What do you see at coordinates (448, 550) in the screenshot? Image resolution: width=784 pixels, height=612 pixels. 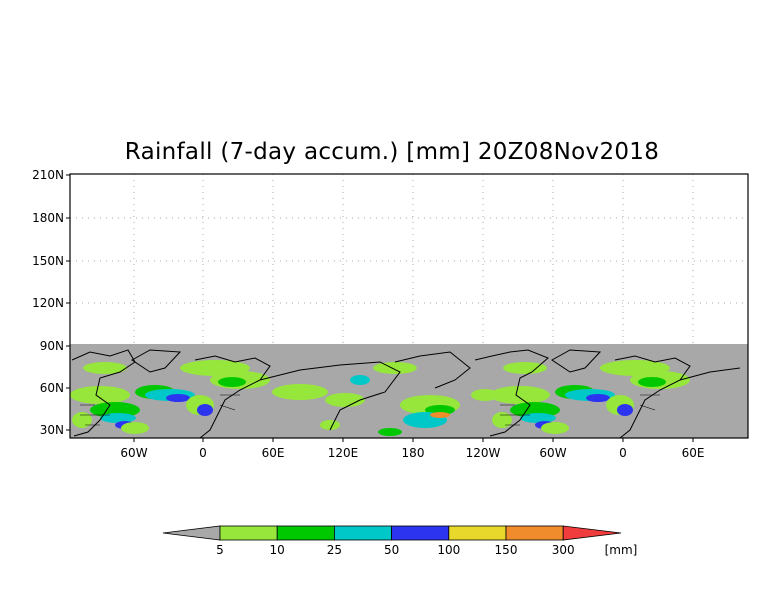 I see `colorbar-label: 100` at bounding box center [448, 550].